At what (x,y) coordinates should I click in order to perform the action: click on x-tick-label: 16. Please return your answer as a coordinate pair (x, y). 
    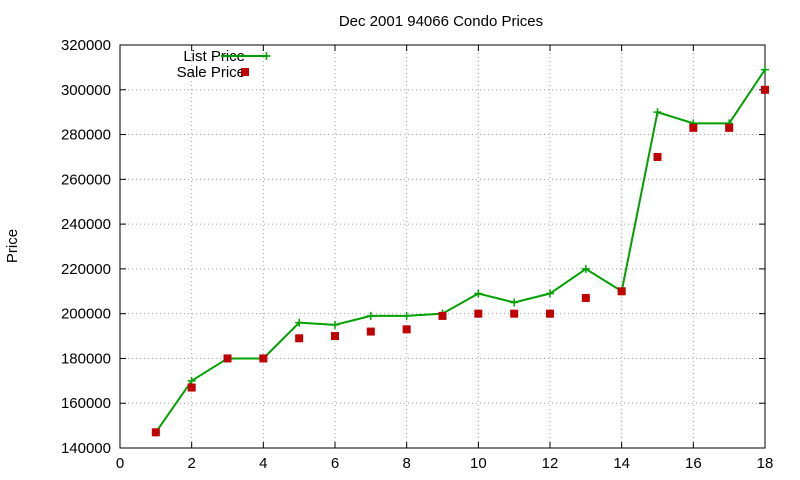
    Looking at the image, I should click on (693, 463).